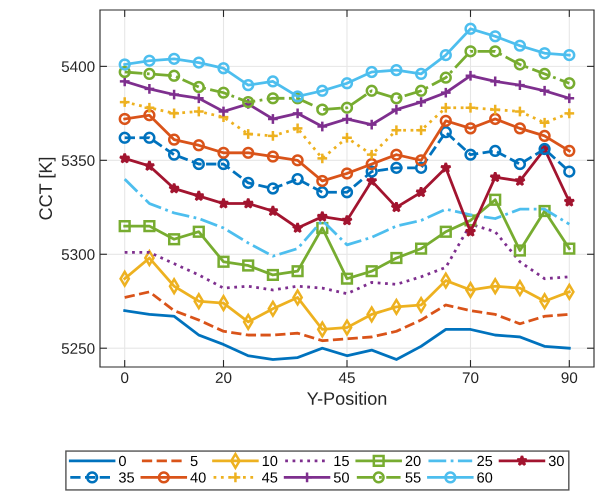 Image resolution: width=597 pixels, height=499 pixels. I want to click on legend-label: 20, so click(413, 461).